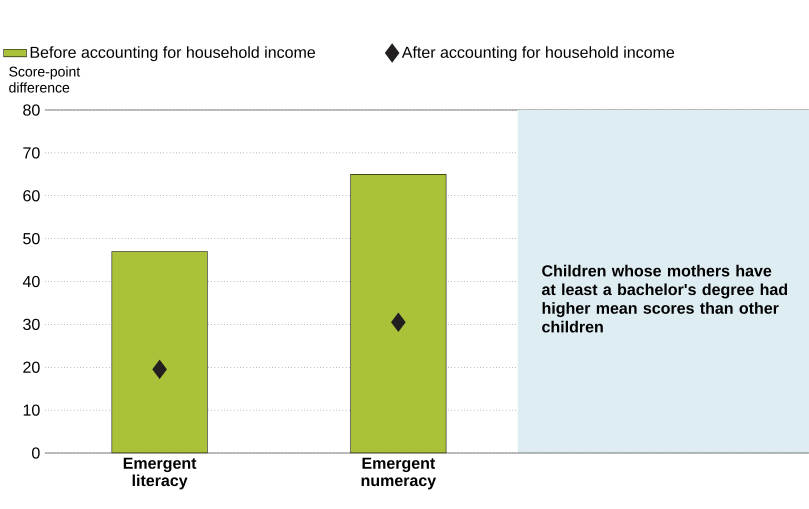 This screenshot has width=809, height=509. Describe the element at coordinates (173, 54) in the screenshot. I see `legend-label: Before accounting for household income` at that location.